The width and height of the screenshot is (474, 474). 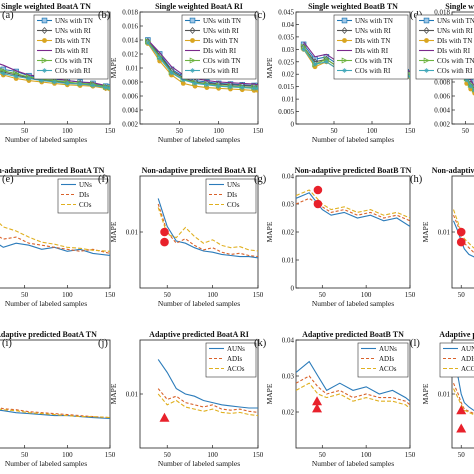 I want to click on panel-title: Adaptive predicted, so click(x=456, y=334).